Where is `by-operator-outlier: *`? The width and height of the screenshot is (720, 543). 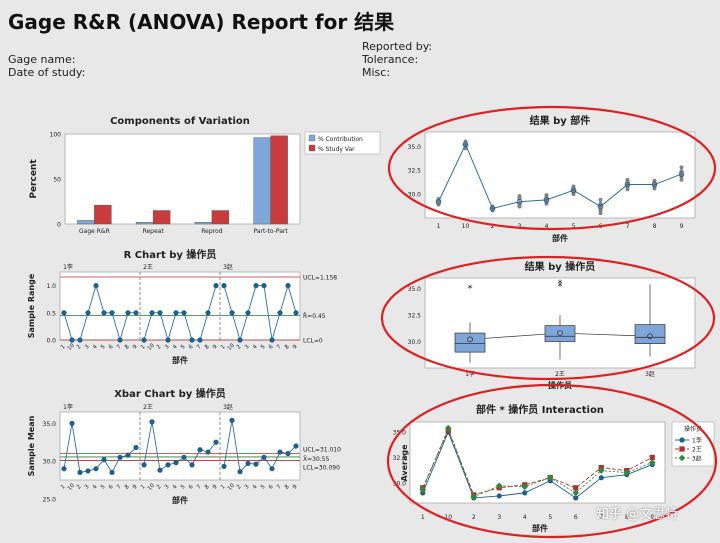
by-operator-outlier: * is located at coordinates (560, 286).